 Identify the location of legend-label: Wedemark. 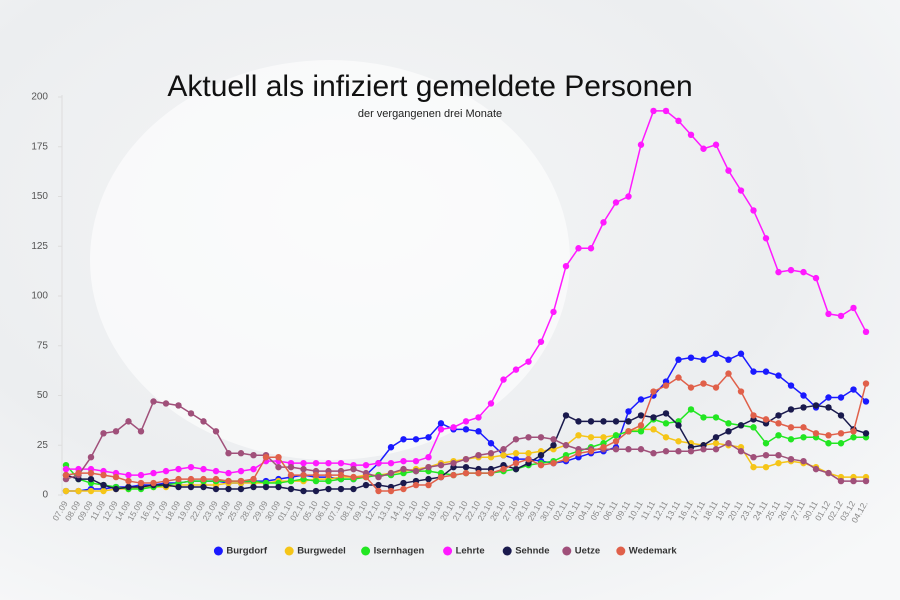
(653, 551).